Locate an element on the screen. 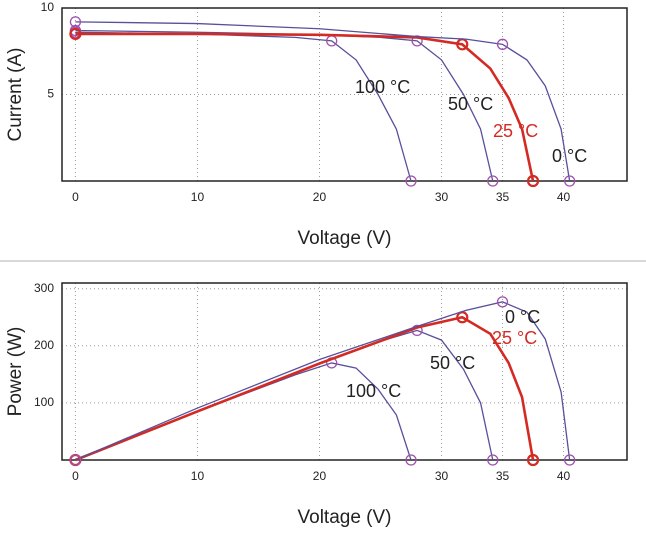 The width and height of the screenshot is (646, 534). y-tick-label: 100 is located at coordinates (44, 402).